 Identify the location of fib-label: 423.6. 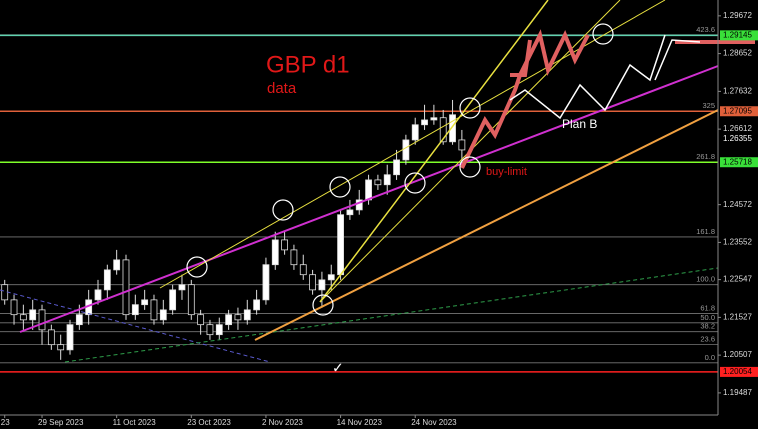
(705, 29).